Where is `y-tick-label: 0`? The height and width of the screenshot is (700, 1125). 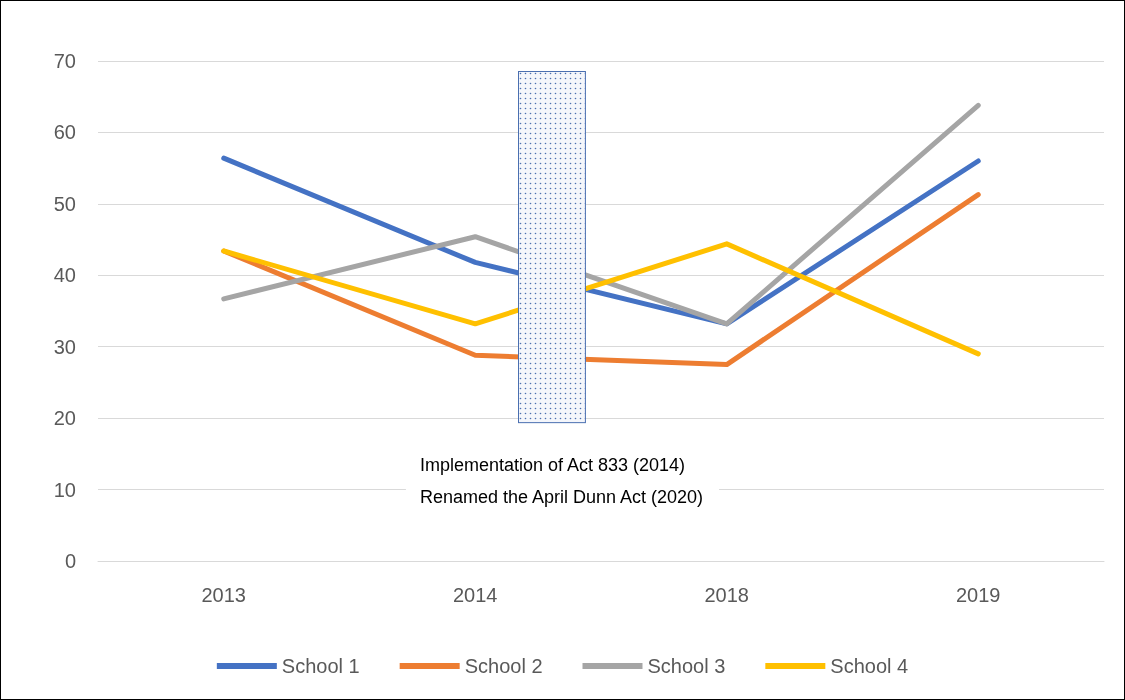 y-tick-label: 0 is located at coordinates (70, 561).